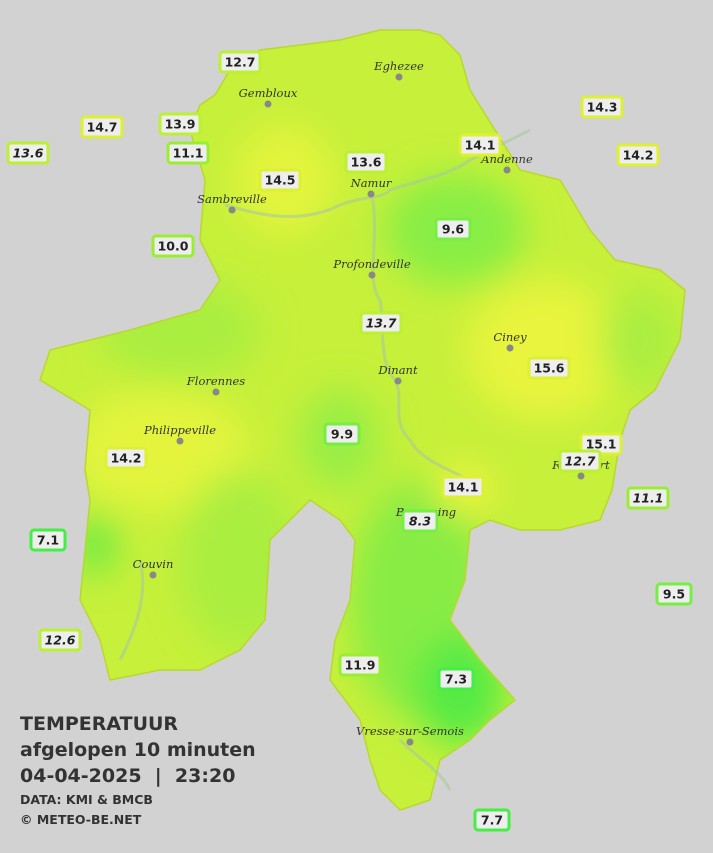 This screenshot has width=713, height=853. What do you see at coordinates (99, 724) in the screenshot?
I see `legend-title: TEMPERATUUR` at bounding box center [99, 724].